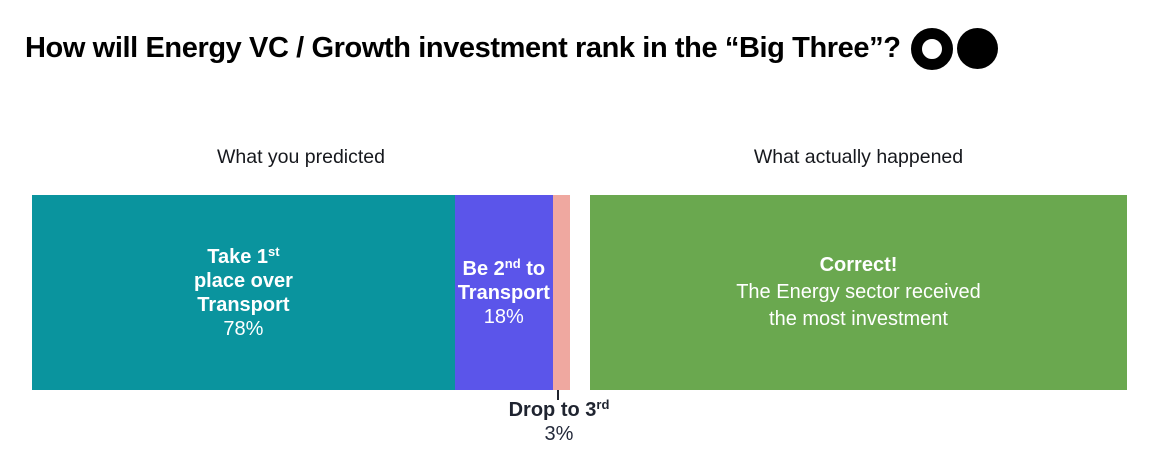 This screenshot has width=1165, height=468. Describe the element at coordinates (558, 395) in the screenshot. I see `callout-tick-line` at that location.